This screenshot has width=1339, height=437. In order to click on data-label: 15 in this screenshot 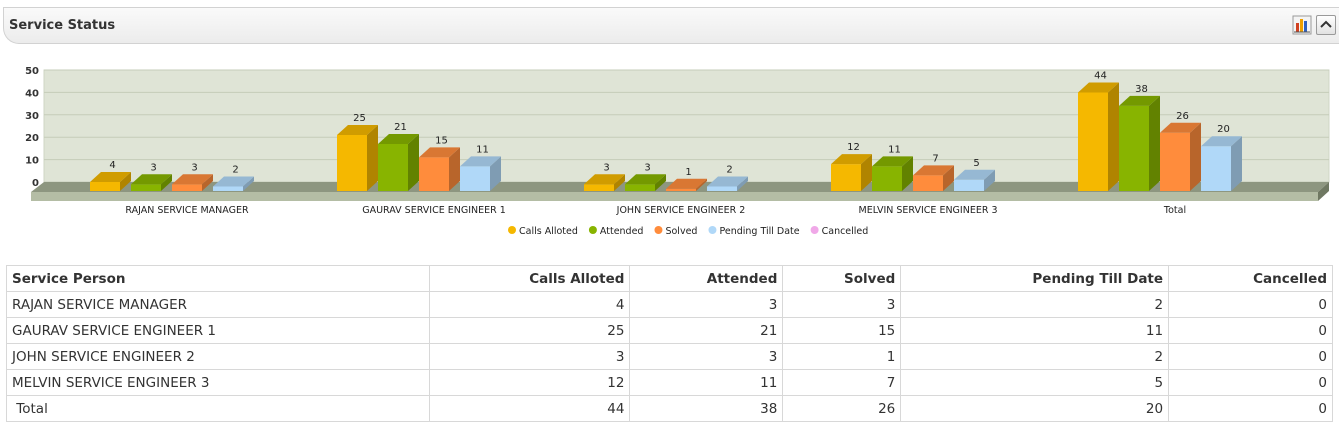, I will do `click(441, 140)`.